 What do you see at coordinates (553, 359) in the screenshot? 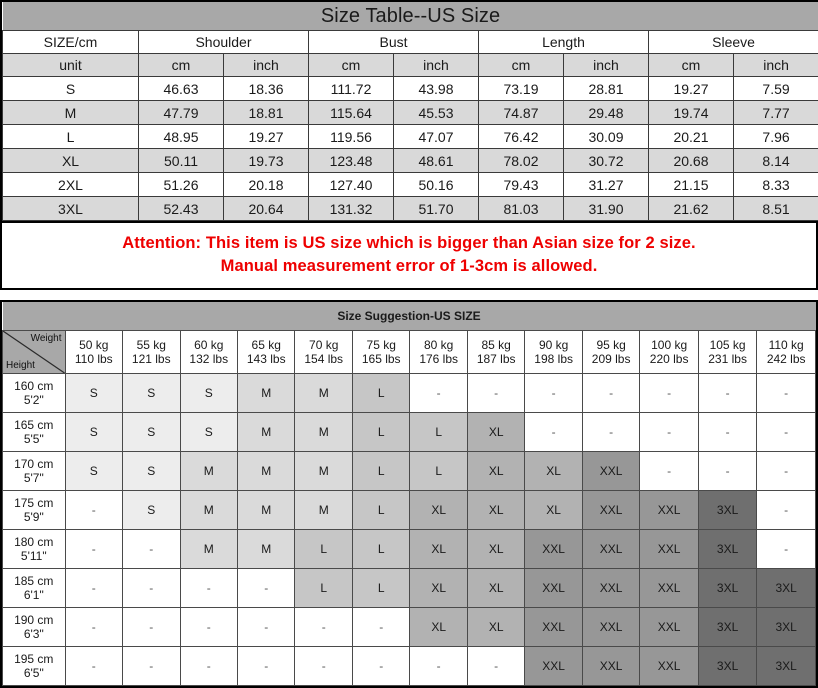
I see `weight-lbs: 198 lbs` at bounding box center [553, 359].